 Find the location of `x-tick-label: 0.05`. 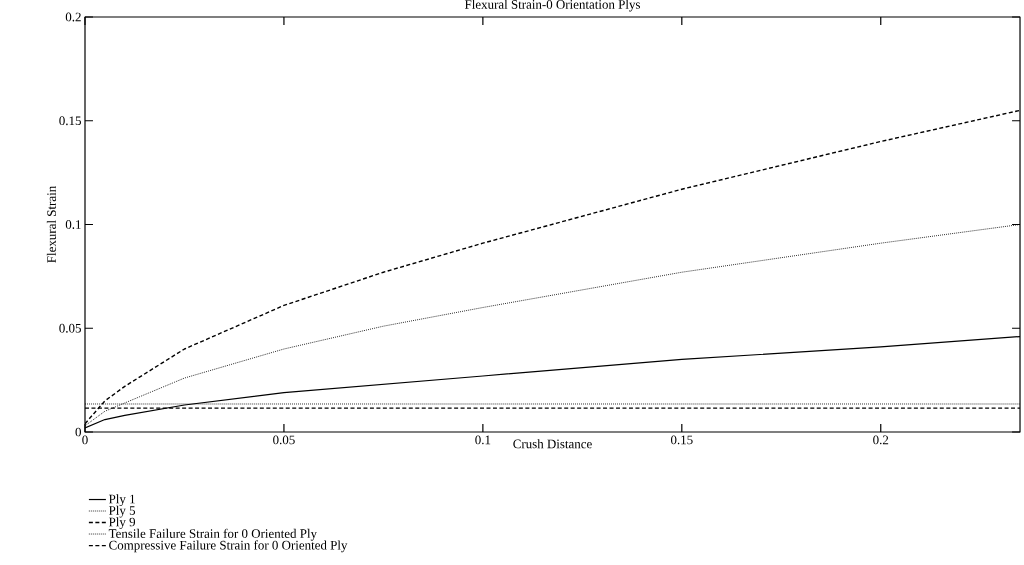

x-tick-label: 0.05 is located at coordinates (284, 440).